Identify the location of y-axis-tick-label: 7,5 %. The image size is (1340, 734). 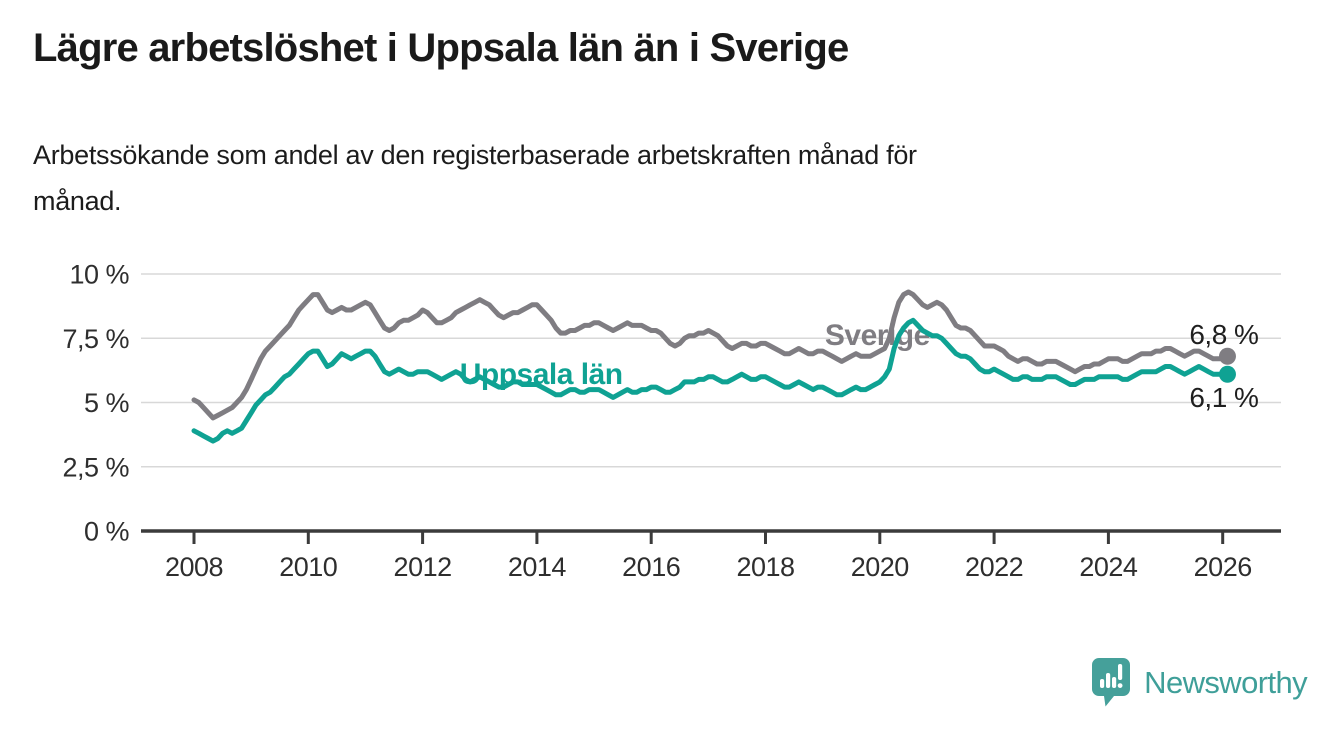
(95, 339).